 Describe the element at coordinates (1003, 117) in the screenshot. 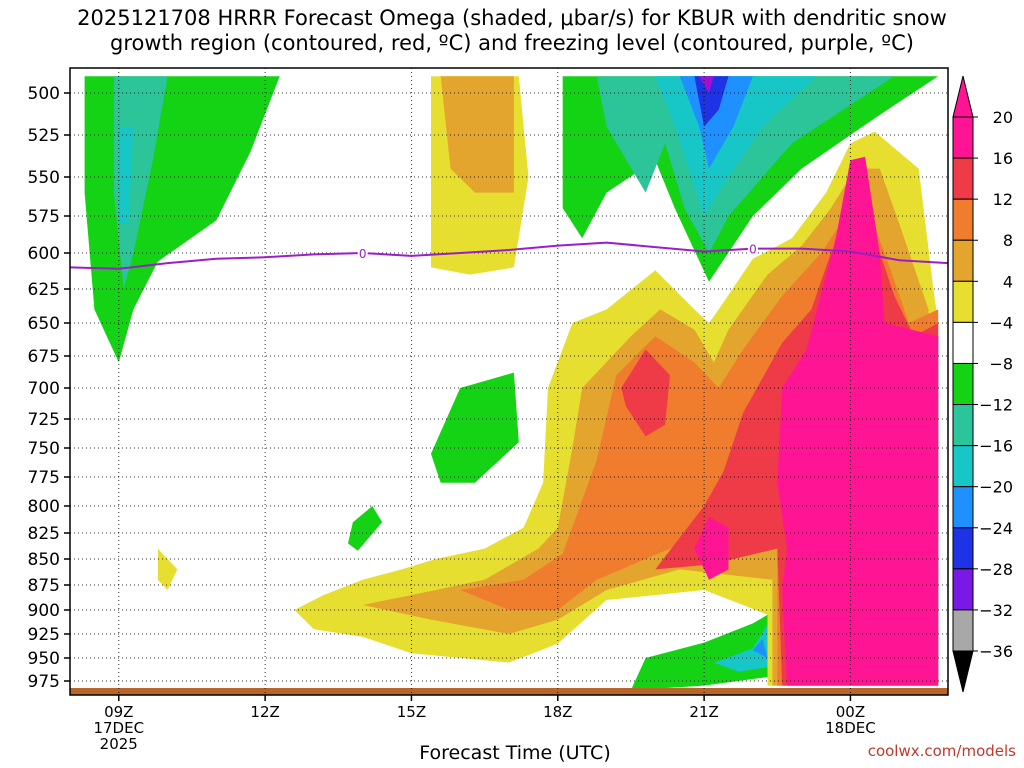

I see `colorbar-label: 20` at that location.